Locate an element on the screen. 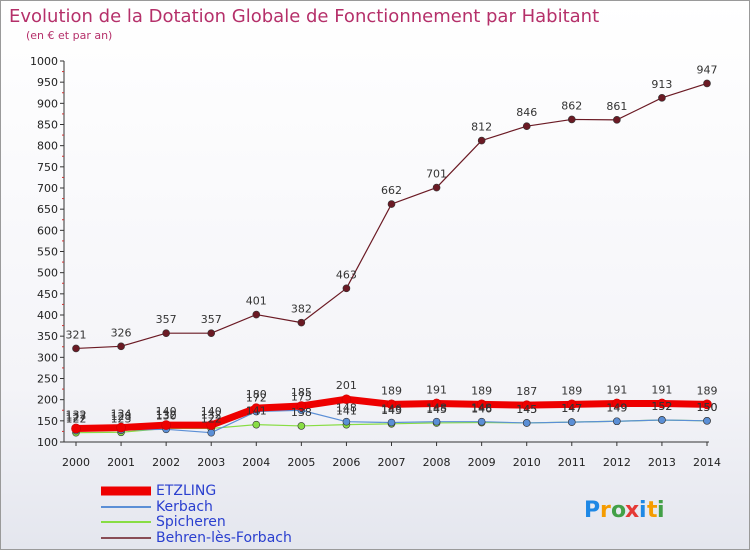 Image resolution: width=750 pixels, height=550 pixels. data-label: 146 is located at coordinates (481, 409).